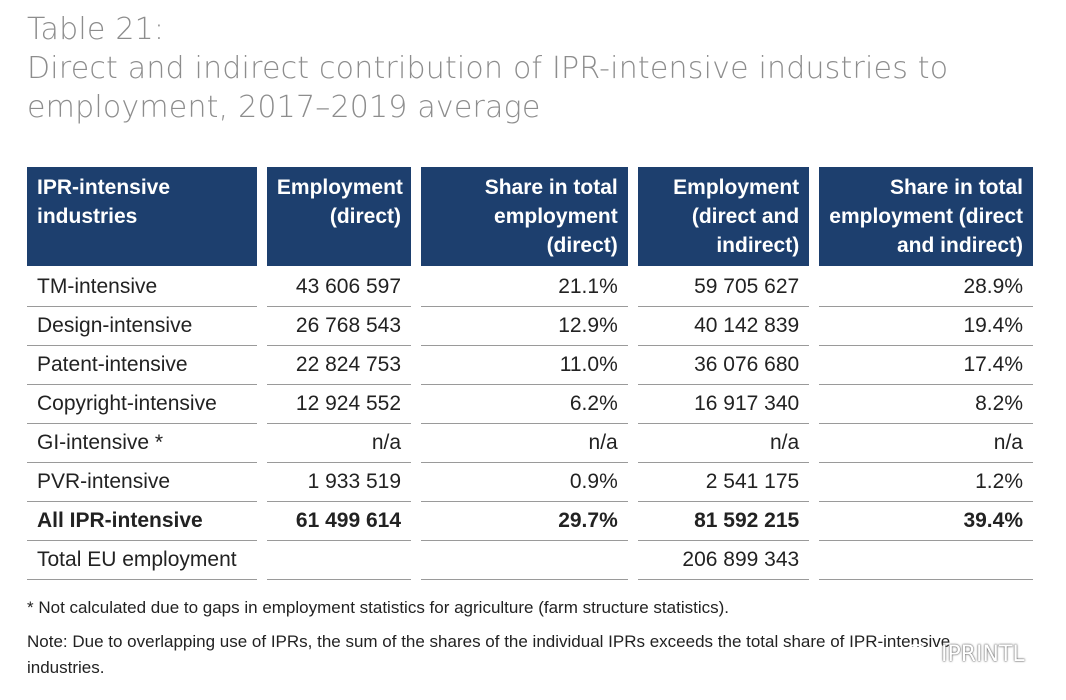  Describe the element at coordinates (142, 404) in the screenshot. I see `row-label: Copyright-intensive` at that location.